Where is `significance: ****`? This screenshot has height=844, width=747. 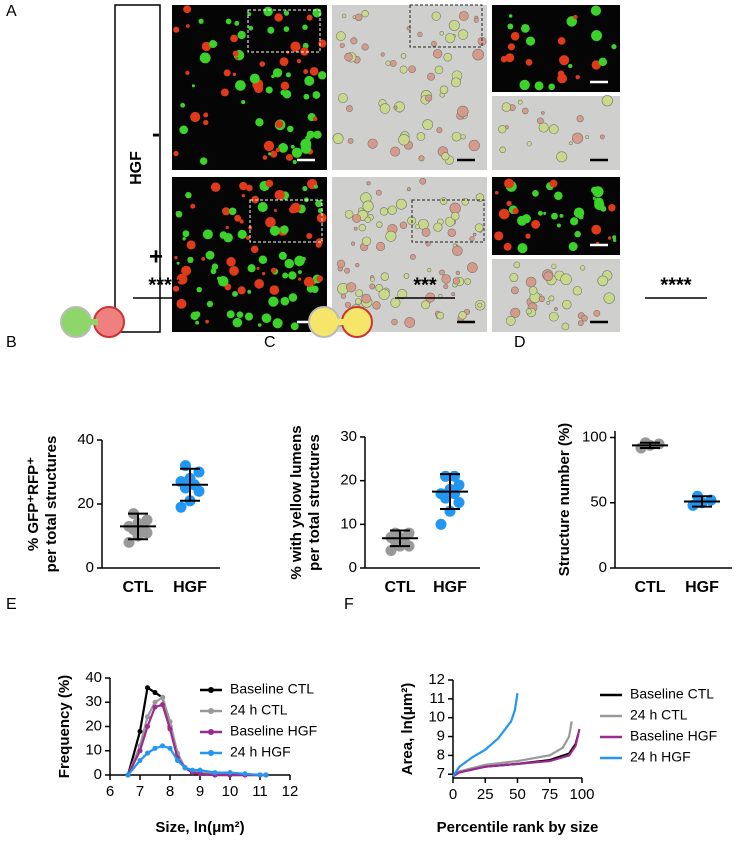 significance: **** is located at coordinates (675, 285).